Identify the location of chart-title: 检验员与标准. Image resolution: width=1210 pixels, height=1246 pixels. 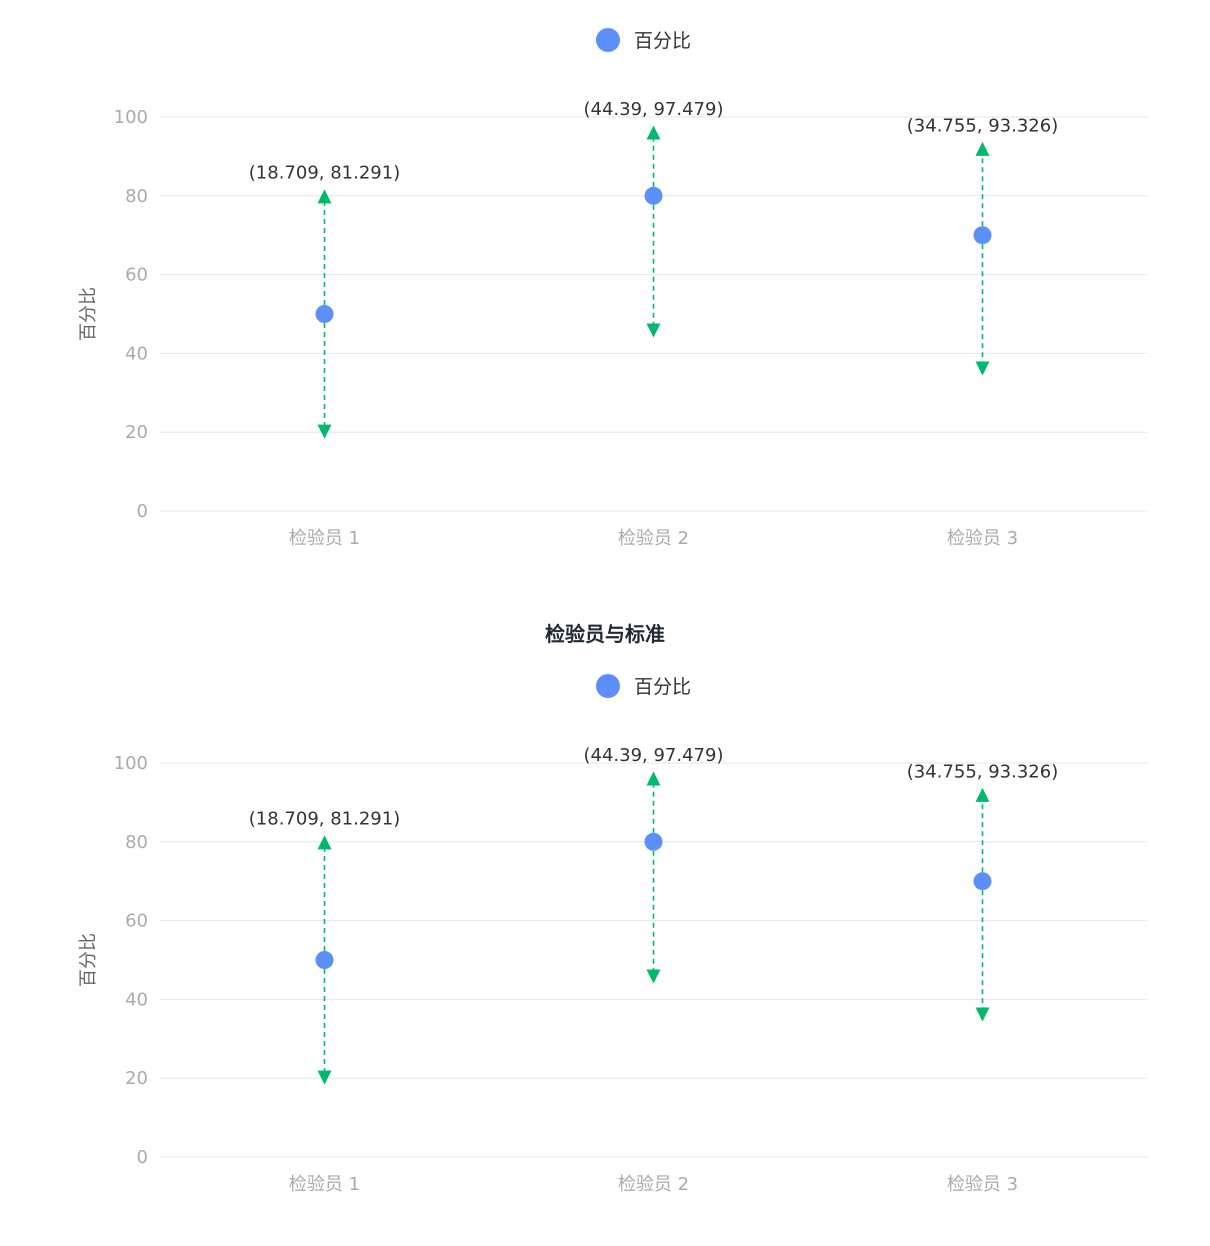
(605, 634).